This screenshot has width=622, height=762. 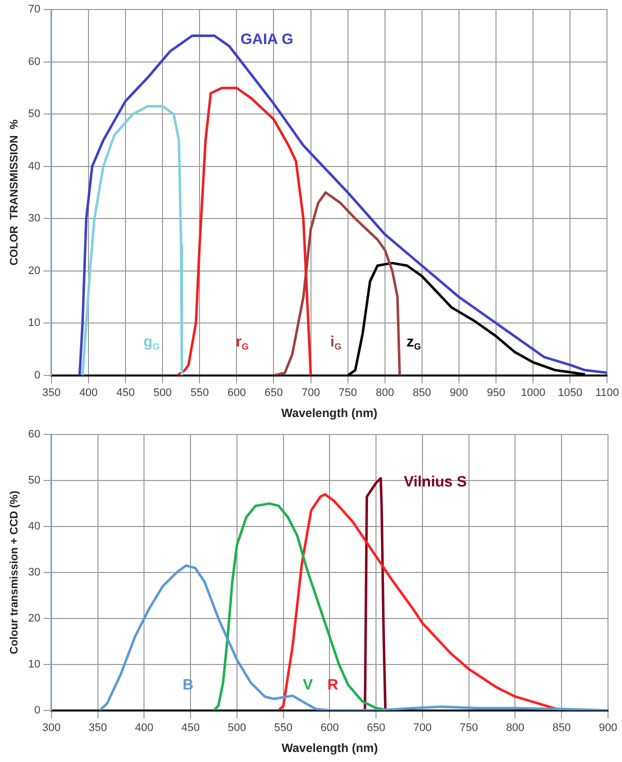 I want to click on text: R, so click(x=332, y=685).